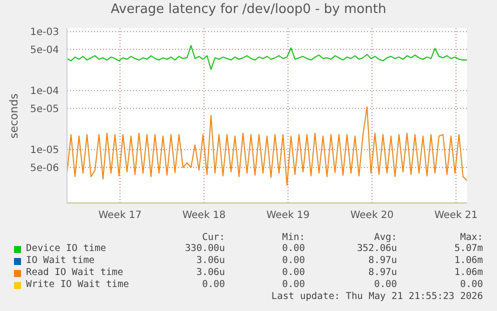  What do you see at coordinates (213, 237) in the screenshot?
I see `text: Cur:` at bounding box center [213, 237].